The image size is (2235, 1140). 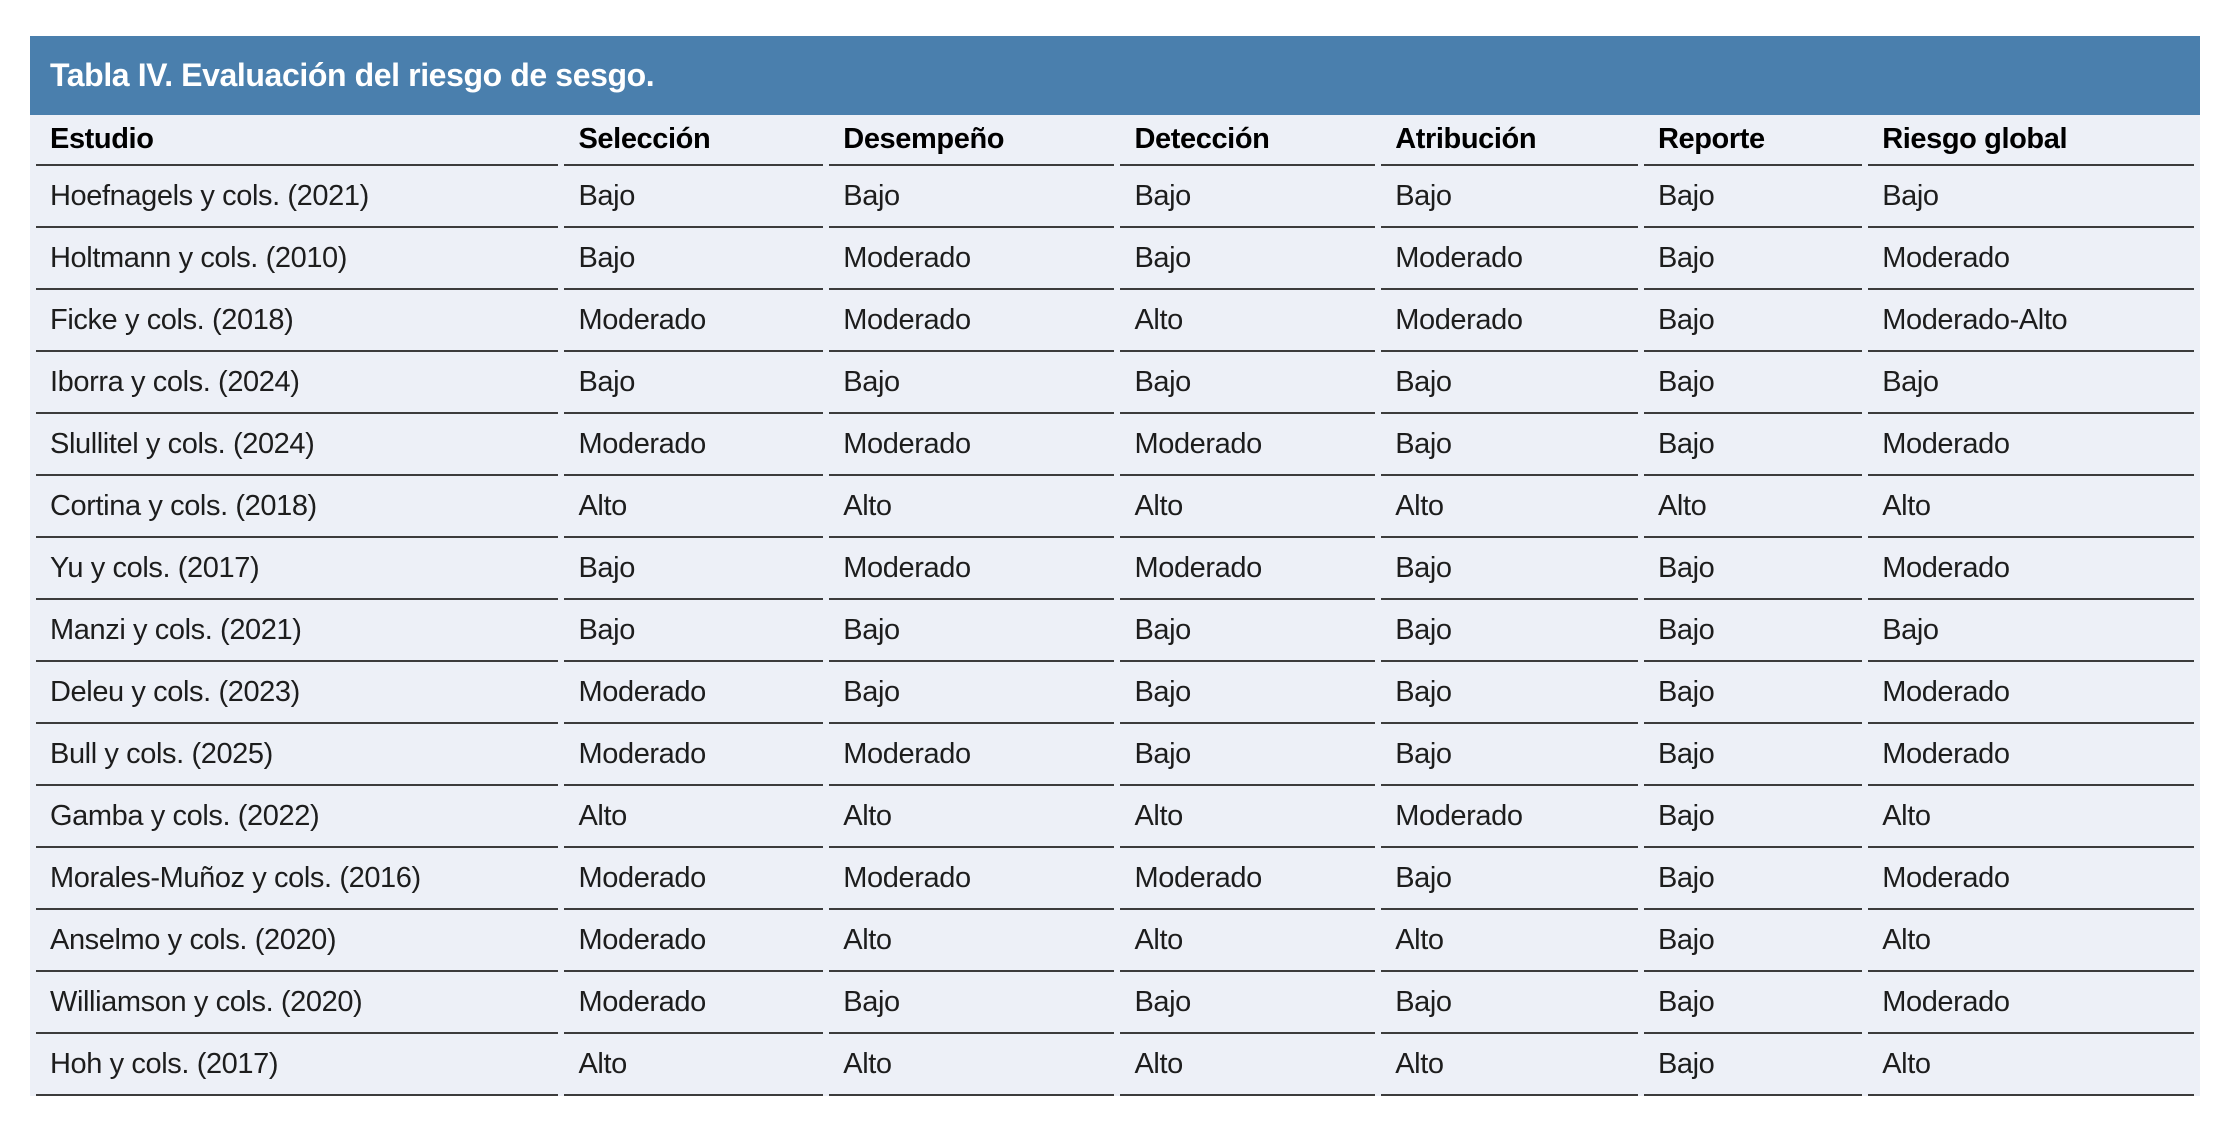 What do you see at coordinates (972, 140) in the screenshot?
I see `column-header: Desempeño` at bounding box center [972, 140].